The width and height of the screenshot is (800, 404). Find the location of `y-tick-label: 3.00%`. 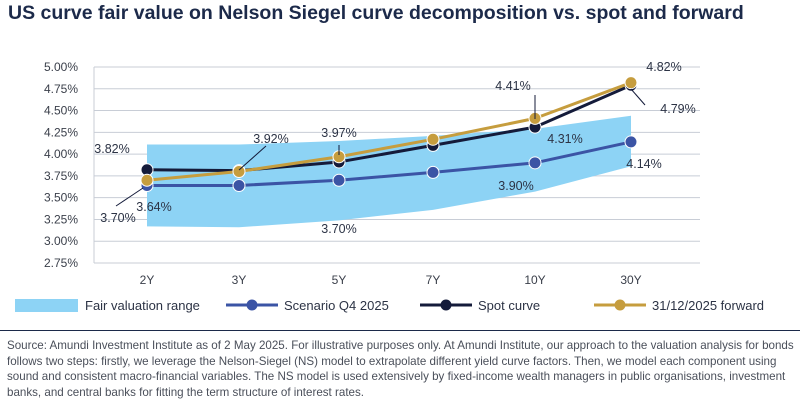

y-tick-label: 3.00% is located at coordinates (61, 241).